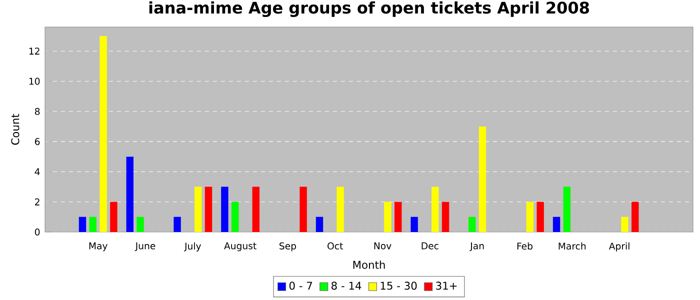 The image size is (700, 300). Describe the element at coordinates (240, 247) in the screenshot. I see `x-tick-label: August` at that location.